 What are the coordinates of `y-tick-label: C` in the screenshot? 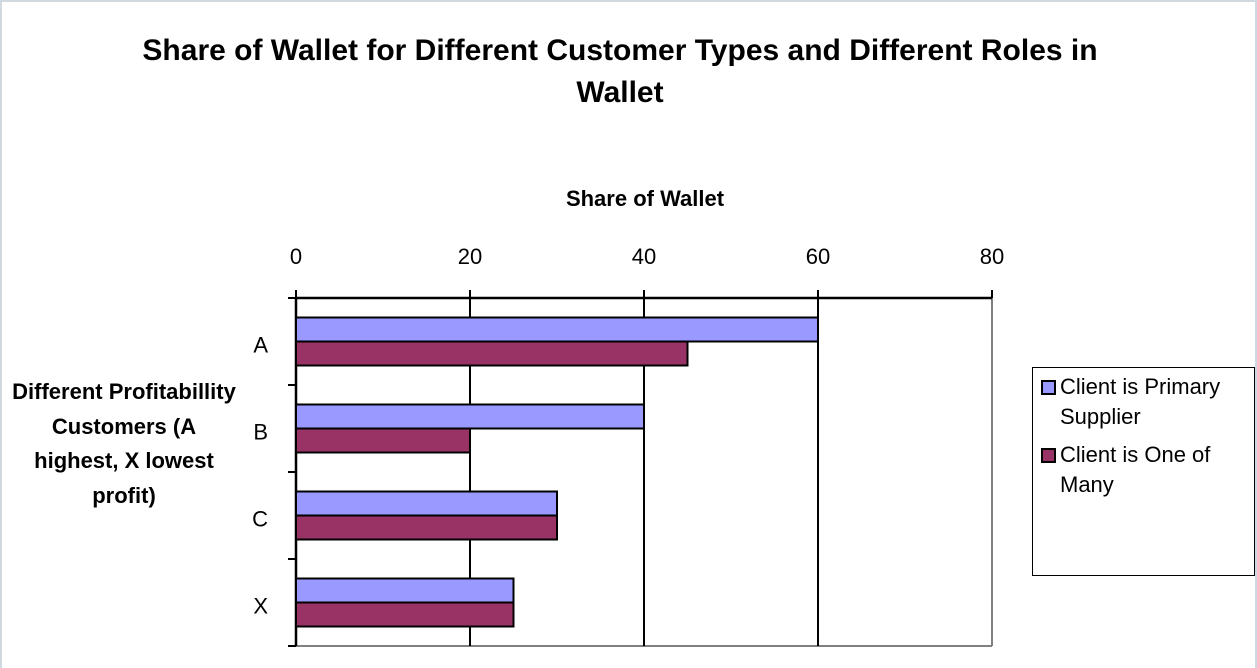 It's located at (260, 518).